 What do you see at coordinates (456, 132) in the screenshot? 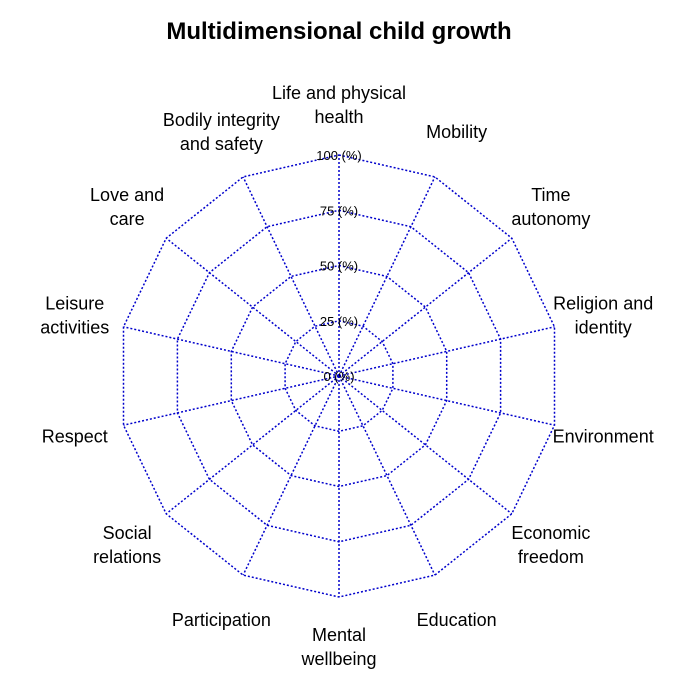
I see `axis-label-1: Mobility` at bounding box center [456, 132].